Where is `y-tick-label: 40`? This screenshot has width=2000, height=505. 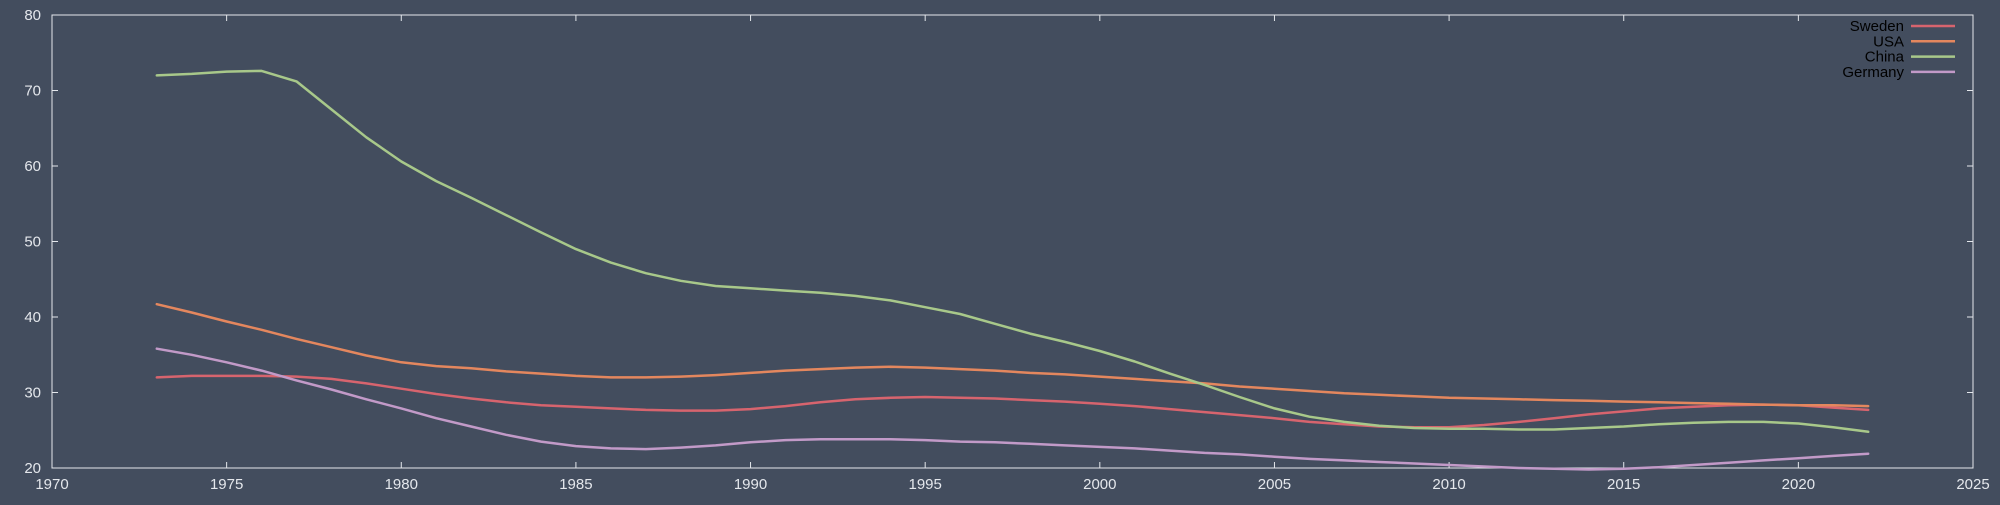 y-tick-label: 40 is located at coordinates (32, 317).